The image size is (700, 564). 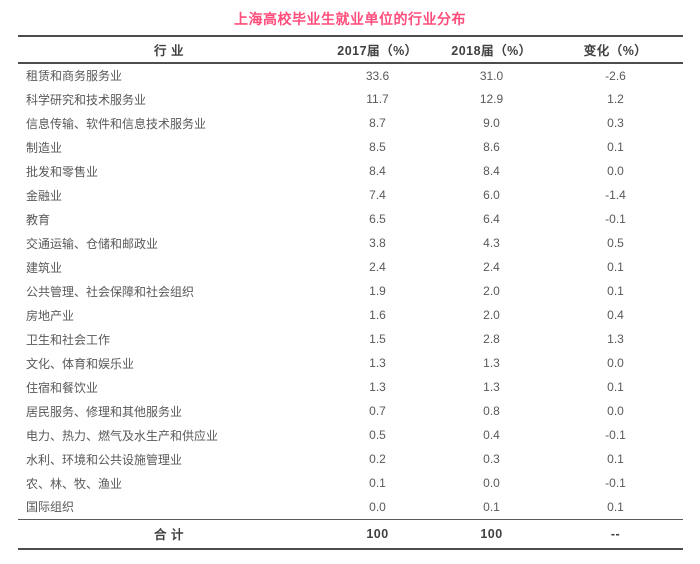 I want to click on industry-cell: 租赁和商务服务业, so click(x=74, y=76).